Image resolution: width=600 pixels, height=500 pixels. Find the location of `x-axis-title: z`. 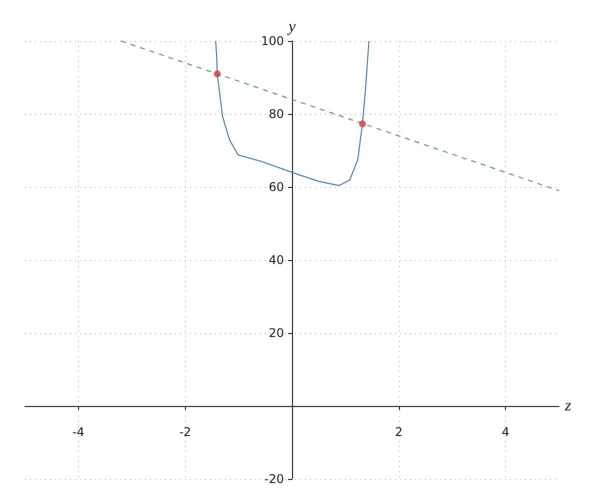

x-axis-title: z is located at coordinates (568, 406).